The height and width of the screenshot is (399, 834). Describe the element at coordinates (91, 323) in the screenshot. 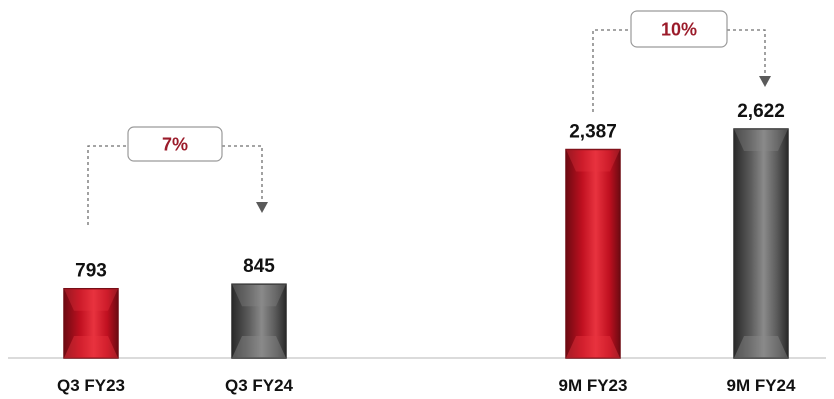

I see `bar-q3-fy23` at that location.